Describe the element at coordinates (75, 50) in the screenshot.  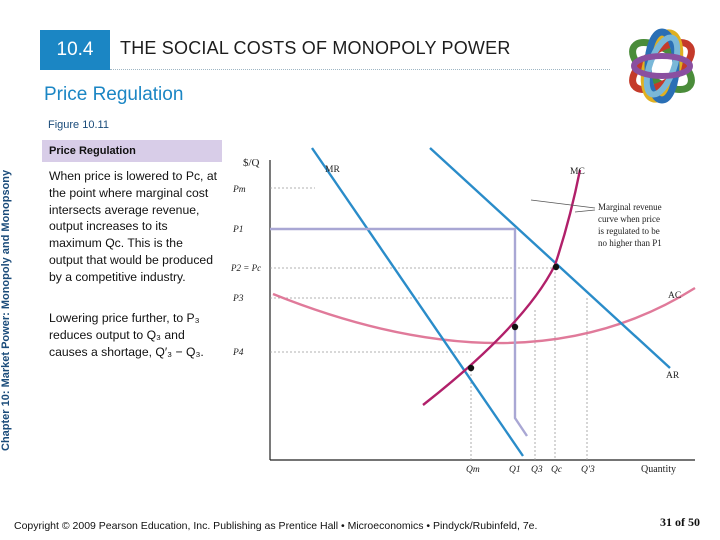
I see `section-number: 10.4` at that location.